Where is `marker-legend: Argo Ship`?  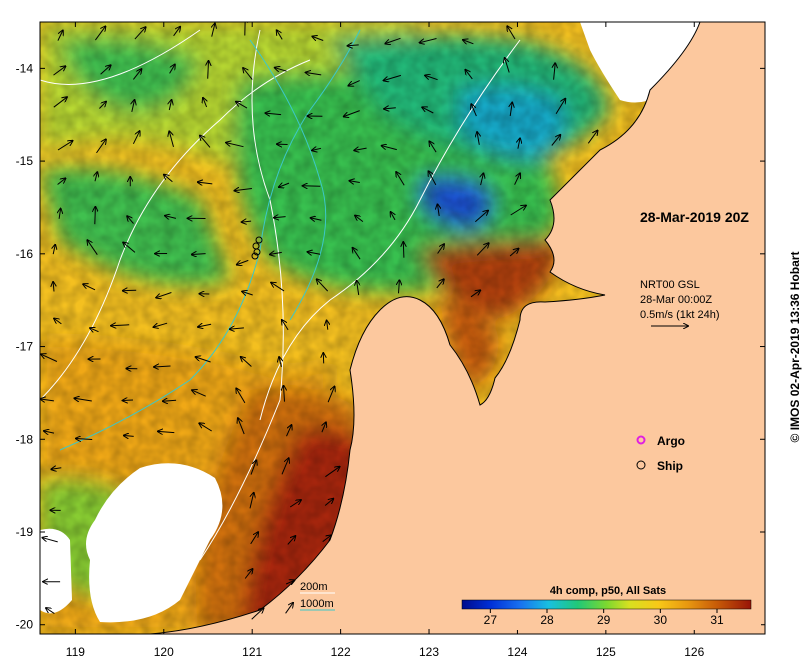
marker-legend: Argo Ship is located at coordinates (660, 453).